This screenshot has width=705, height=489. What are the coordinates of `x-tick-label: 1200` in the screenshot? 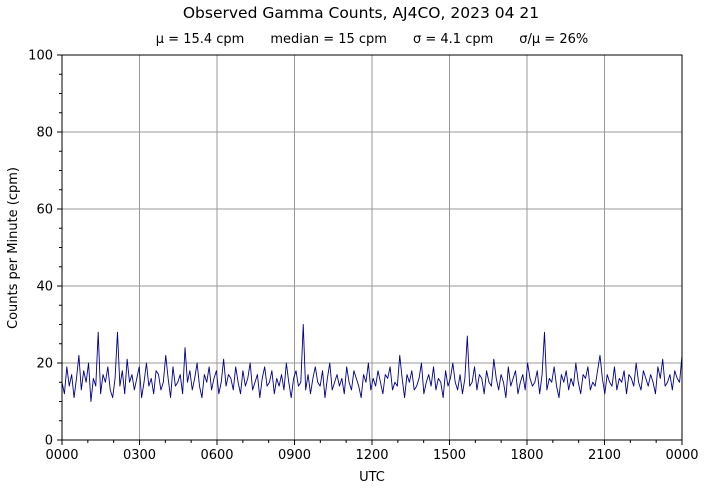 It's located at (371, 455).